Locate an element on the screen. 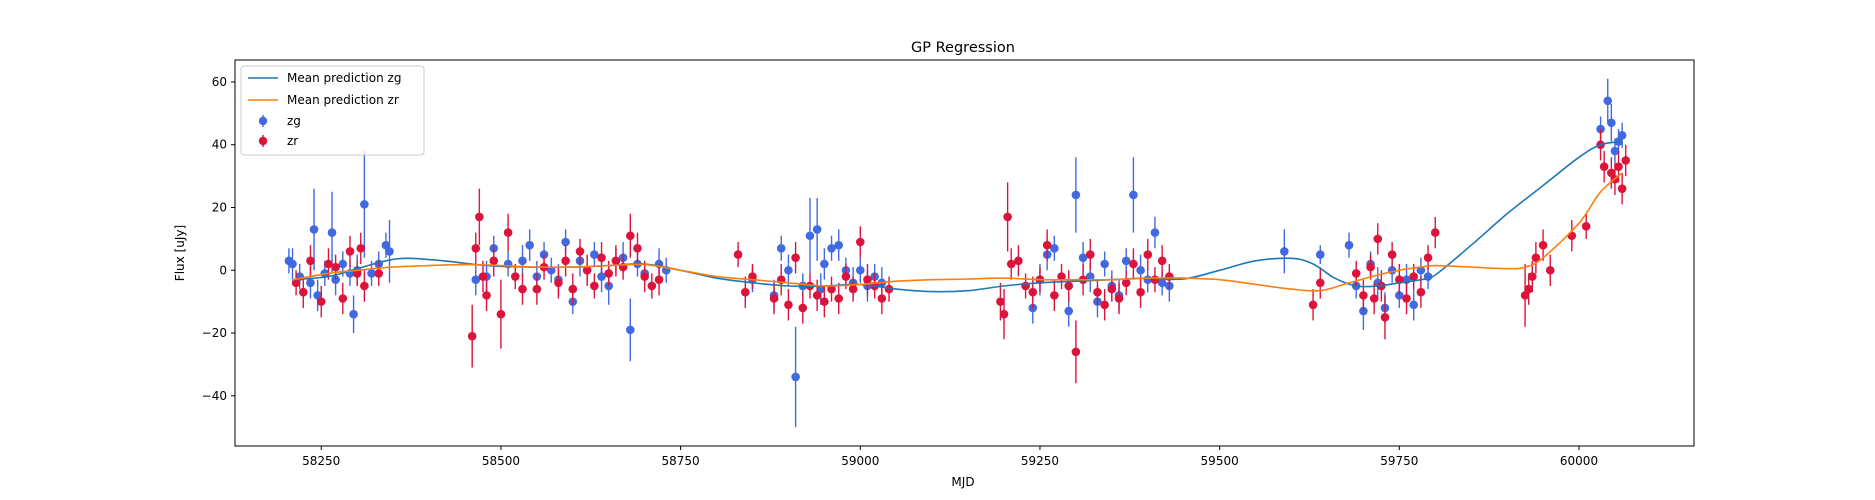  legend-label-mean-zr: Mean prediction zr is located at coordinates (343, 100).